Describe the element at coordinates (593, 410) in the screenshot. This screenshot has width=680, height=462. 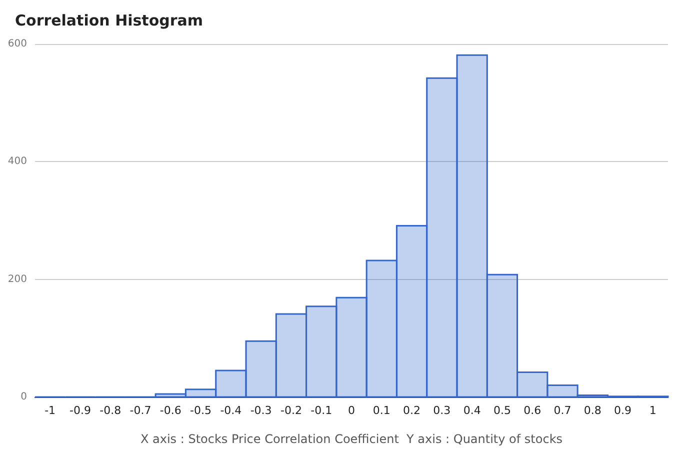
I see `x-tick-label: 0.8` at that location.